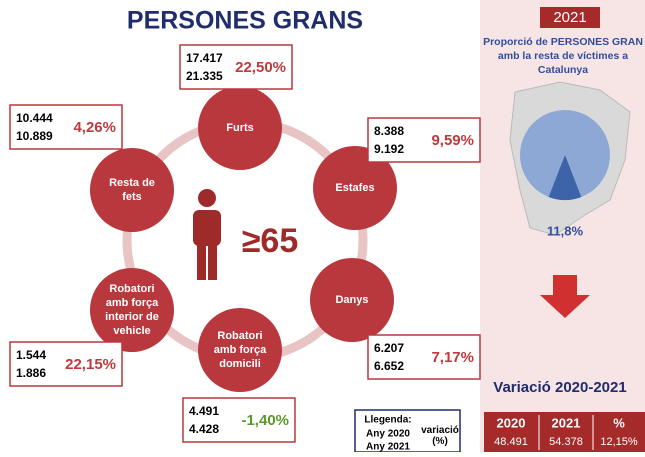 The height and width of the screenshot is (457, 645). What do you see at coordinates (564, 432) in the screenshot?
I see `table-bg` at bounding box center [564, 432].